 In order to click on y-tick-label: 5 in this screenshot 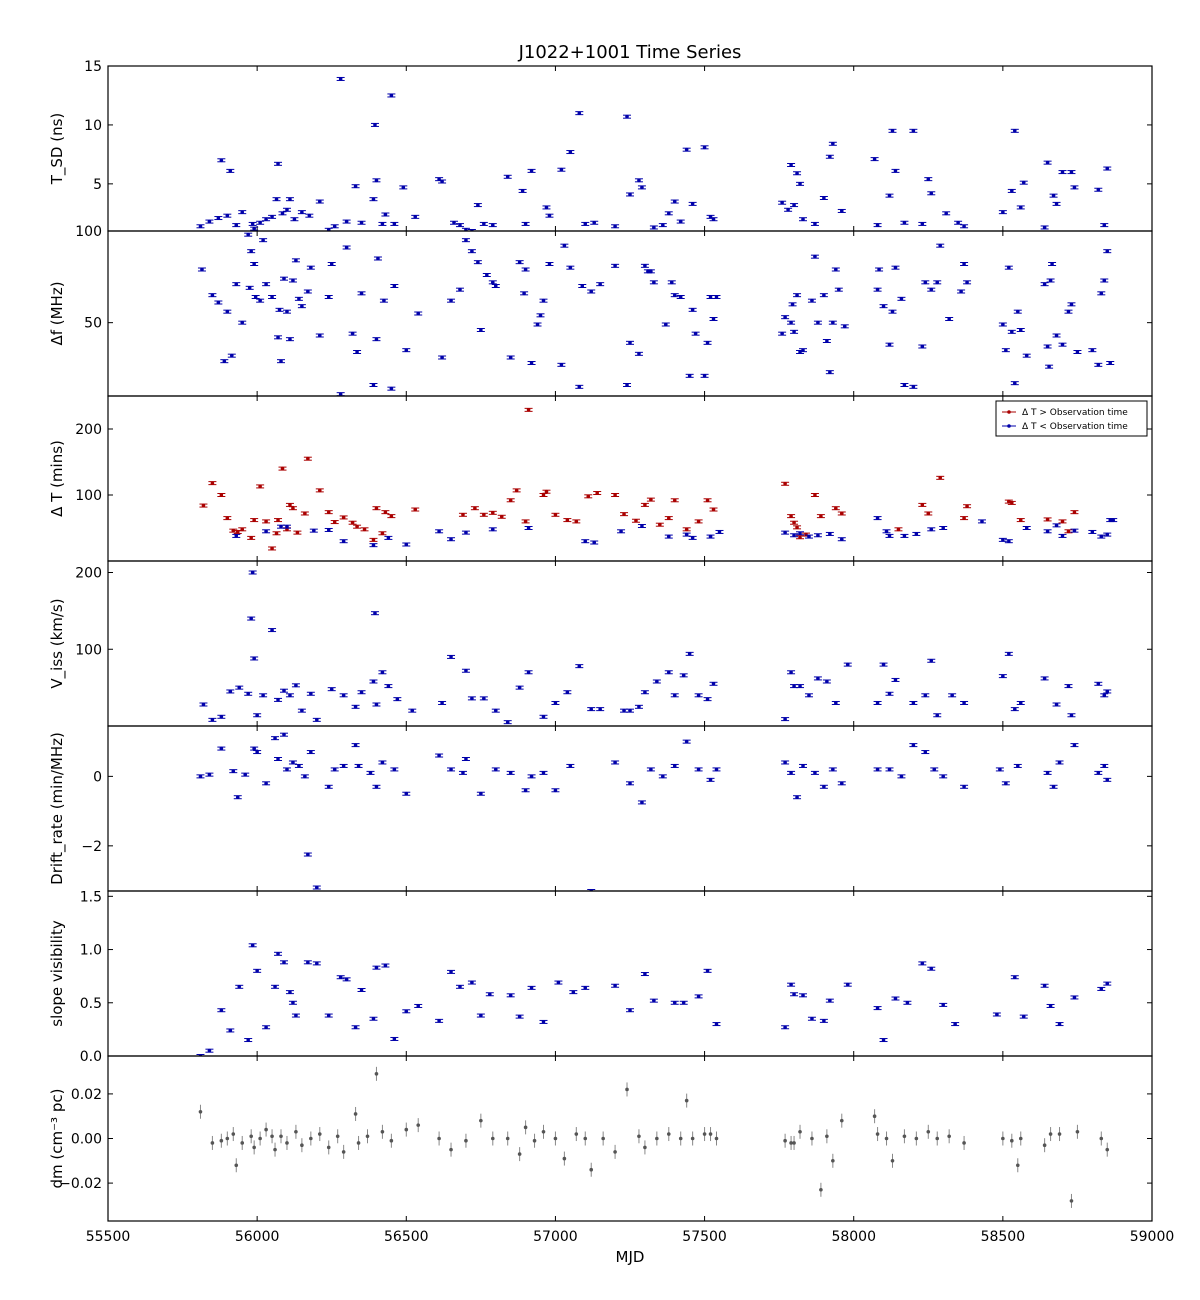, I will do `click(97, 185)`.